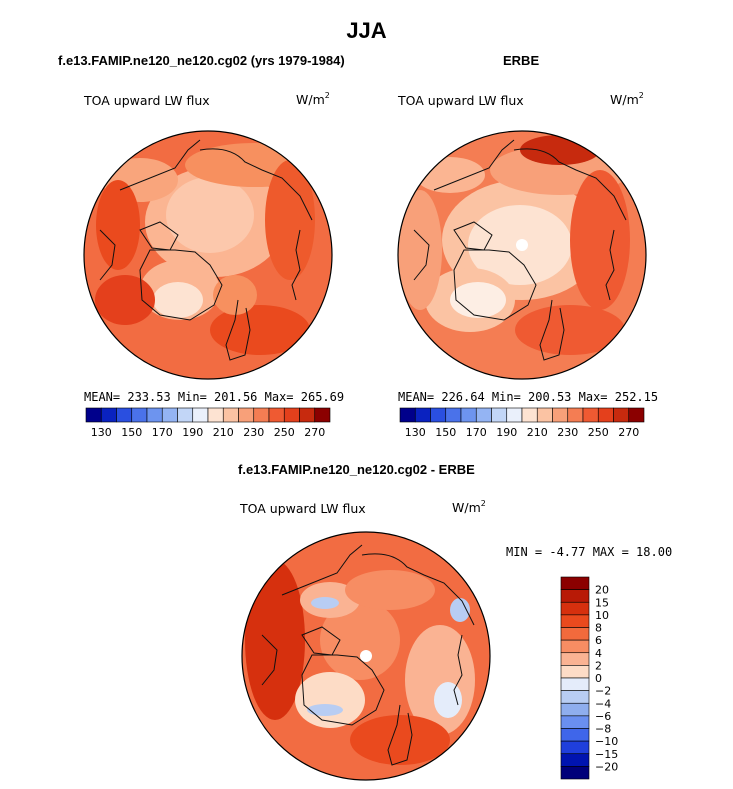 The height and width of the screenshot is (789, 733). I want to click on model-stats: MEAN= 233.53 Min= 201.56 Max= 265.69, so click(214, 397).